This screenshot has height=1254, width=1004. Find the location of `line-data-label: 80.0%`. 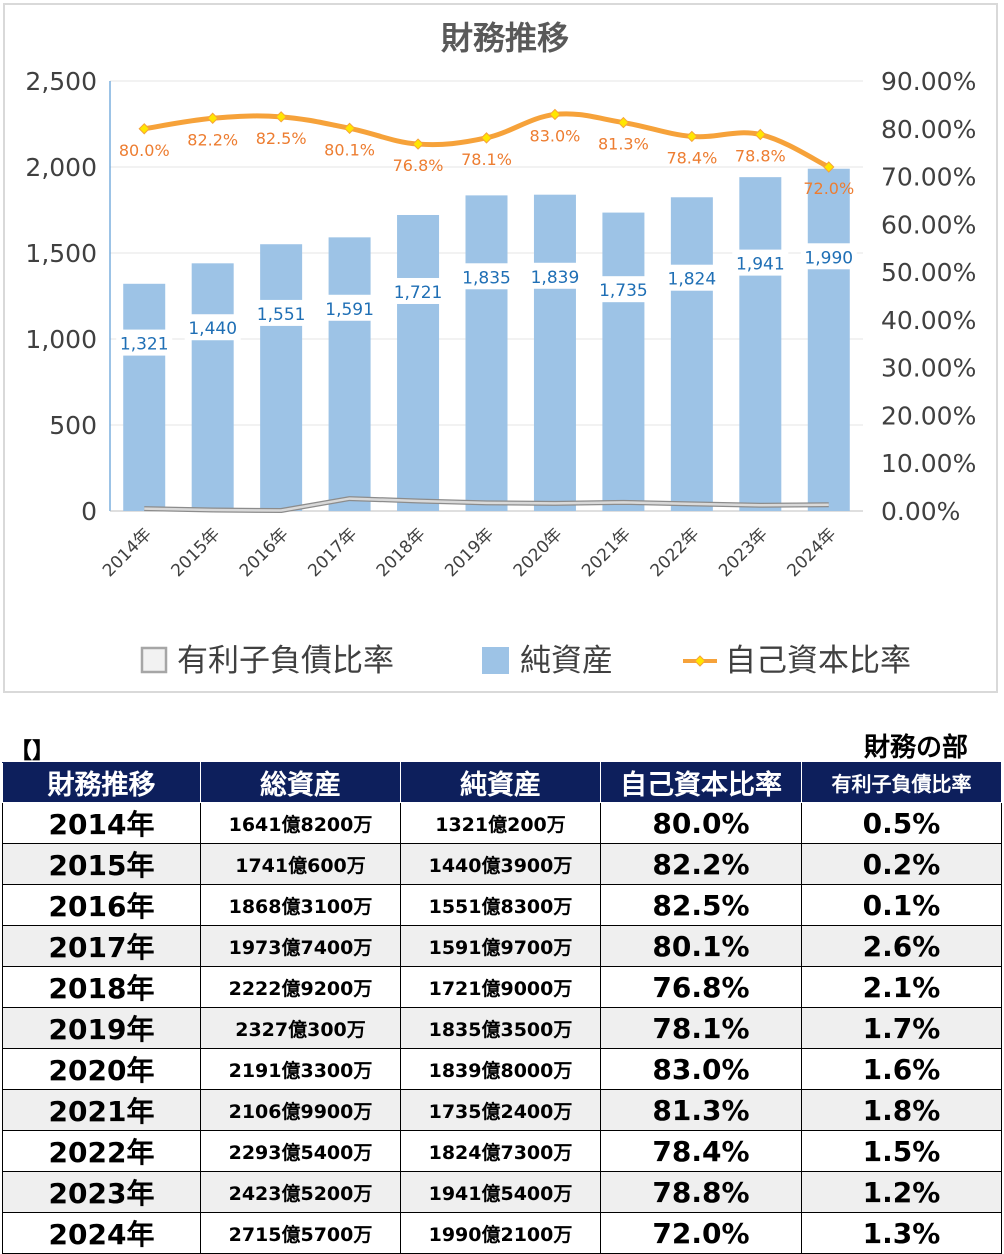

line-data-label: 80.0% is located at coordinates (144, 150).